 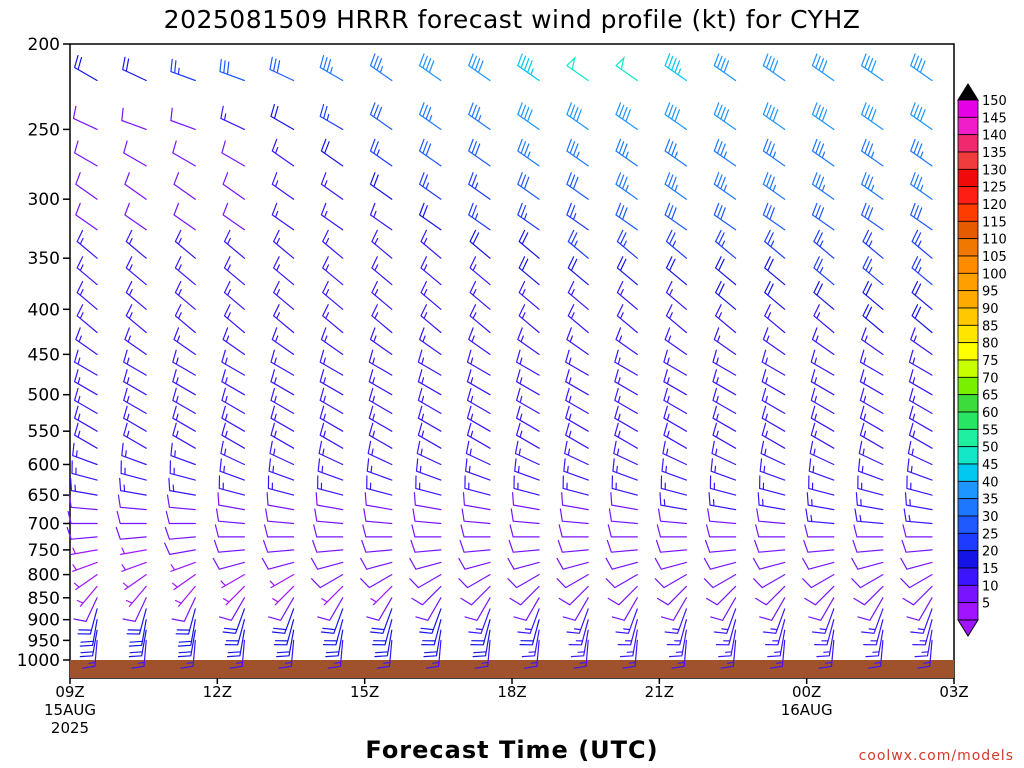 What do you see at coordinates (990, 534) in the screenshot?
I see `colorbar-label: 25` at bounding box center [990, 534].